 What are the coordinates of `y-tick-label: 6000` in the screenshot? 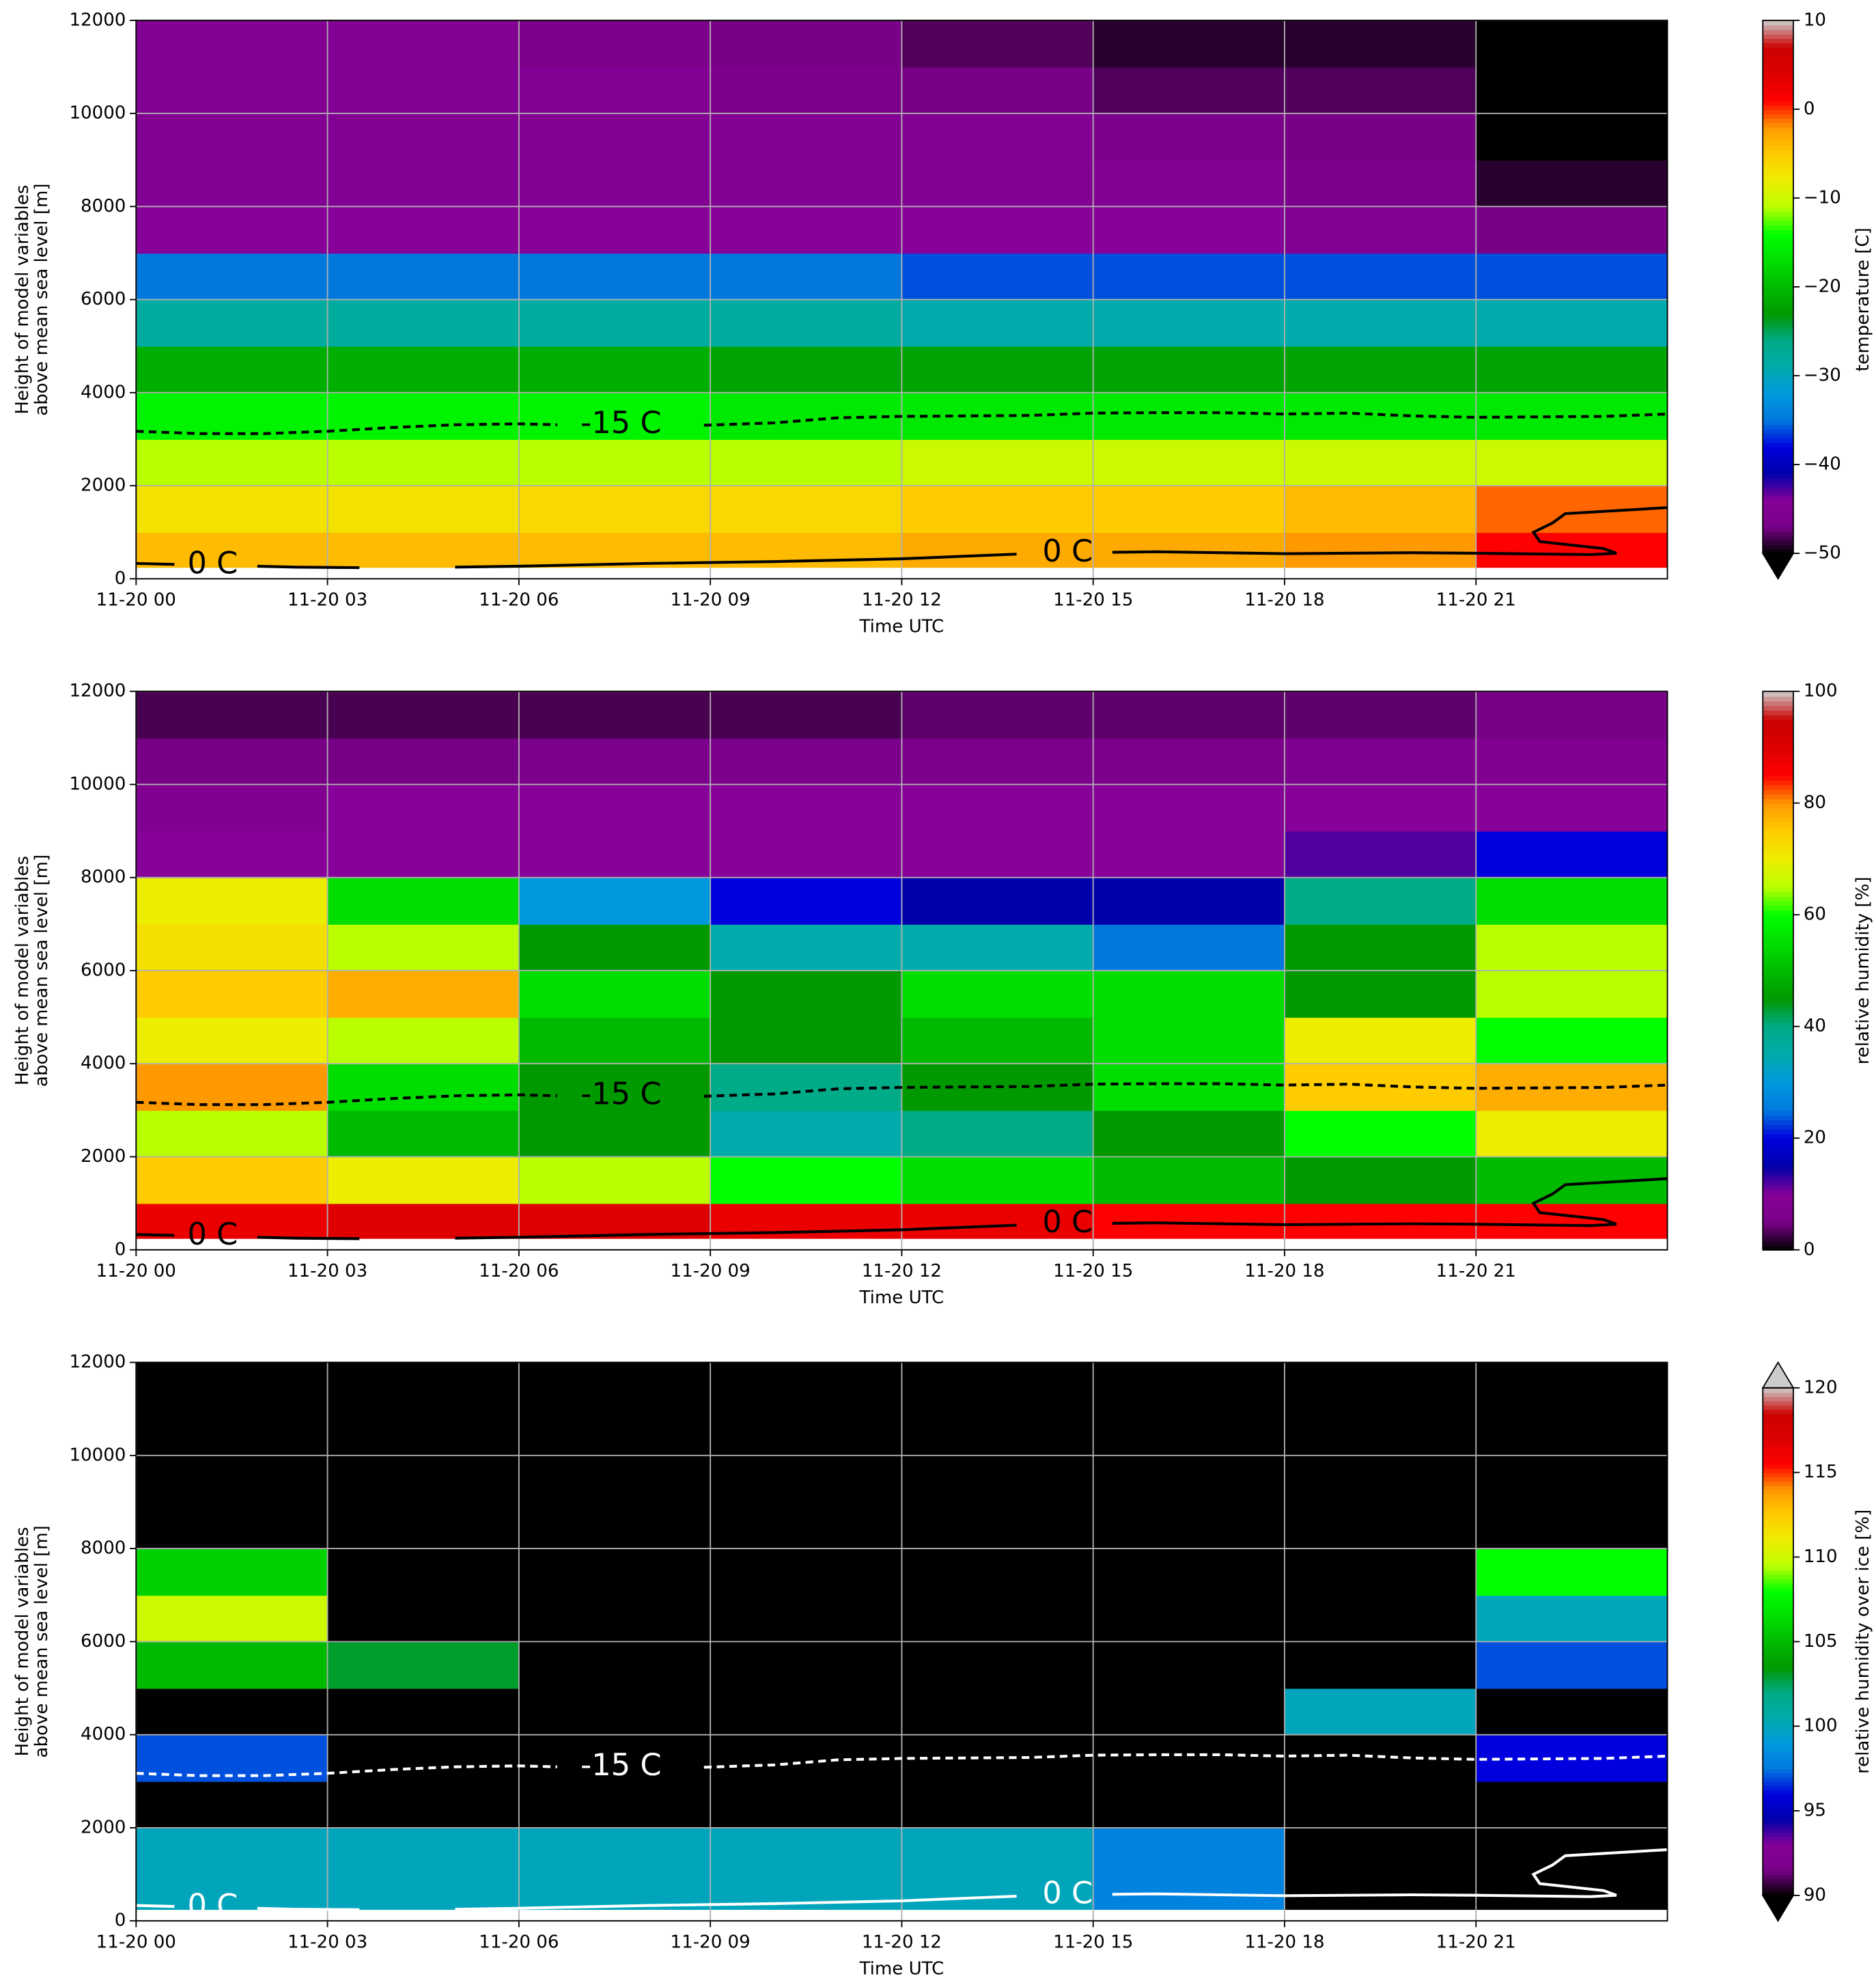 It's located at (103, 299).